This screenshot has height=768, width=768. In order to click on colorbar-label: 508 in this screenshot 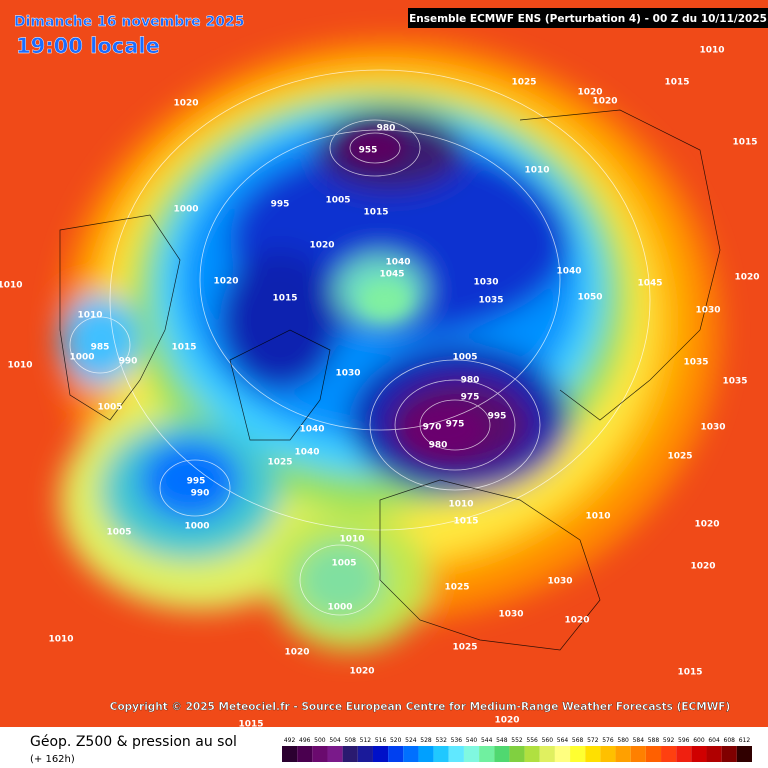, I will do `click(350, 740)`.